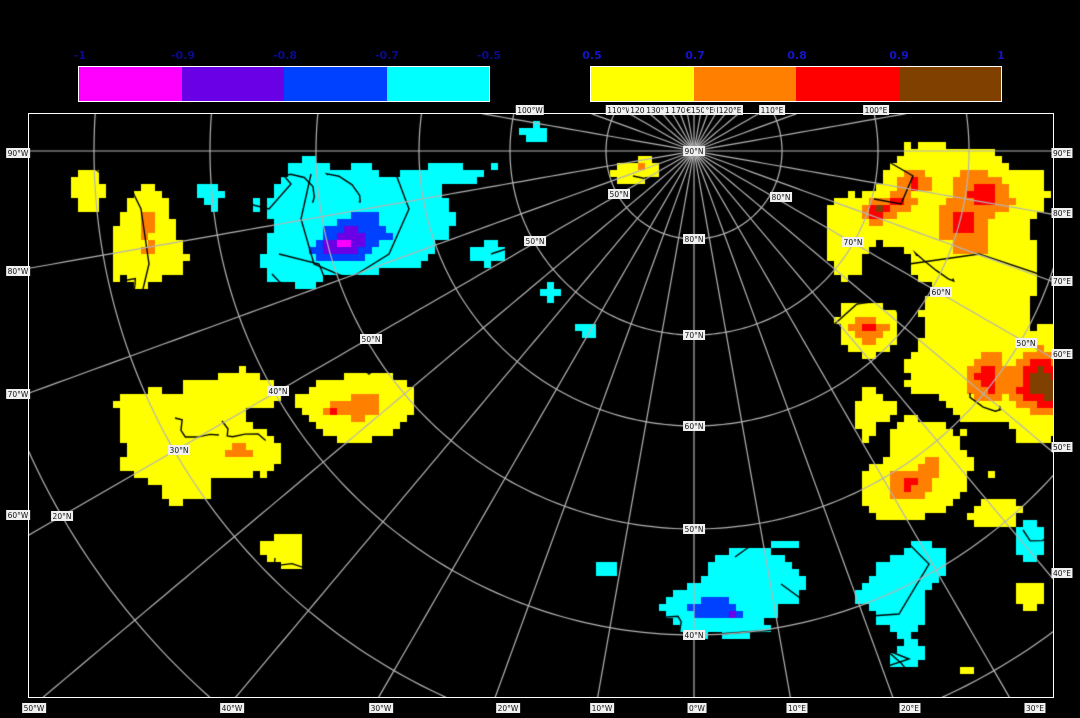 The height and width of the screenshot is (718, 1080). I want to click on neg-tick-4: -0.5, so click(489, 55).